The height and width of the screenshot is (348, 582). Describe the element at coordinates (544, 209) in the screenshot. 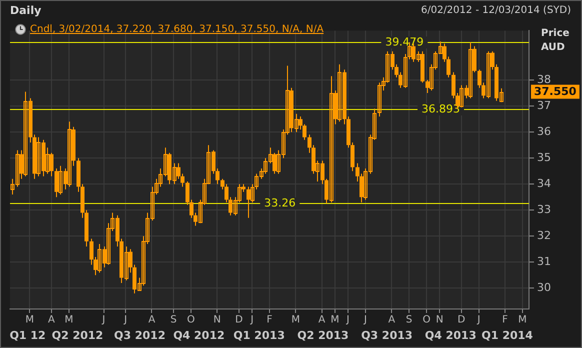

I see `y-tick-label: 33` at that location.